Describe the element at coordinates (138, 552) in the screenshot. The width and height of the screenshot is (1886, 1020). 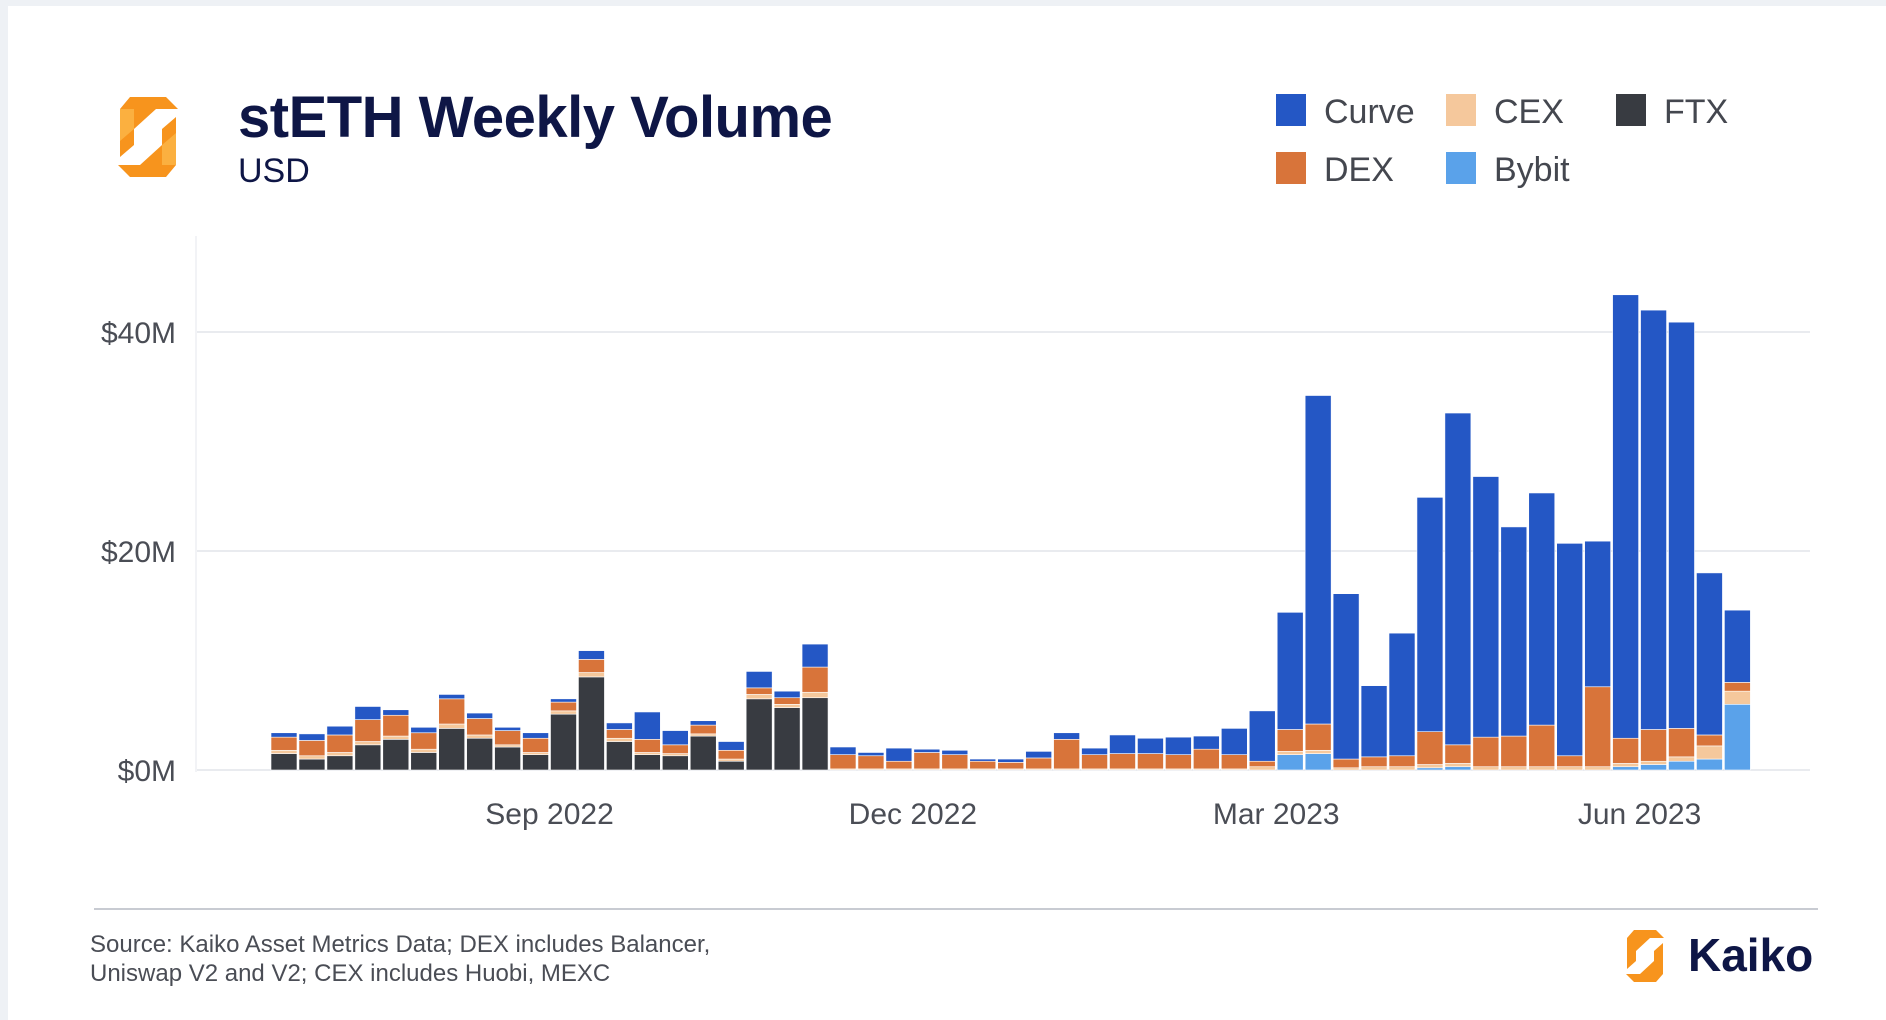
I see `y-axis: $0M $20M $40M` at that location.